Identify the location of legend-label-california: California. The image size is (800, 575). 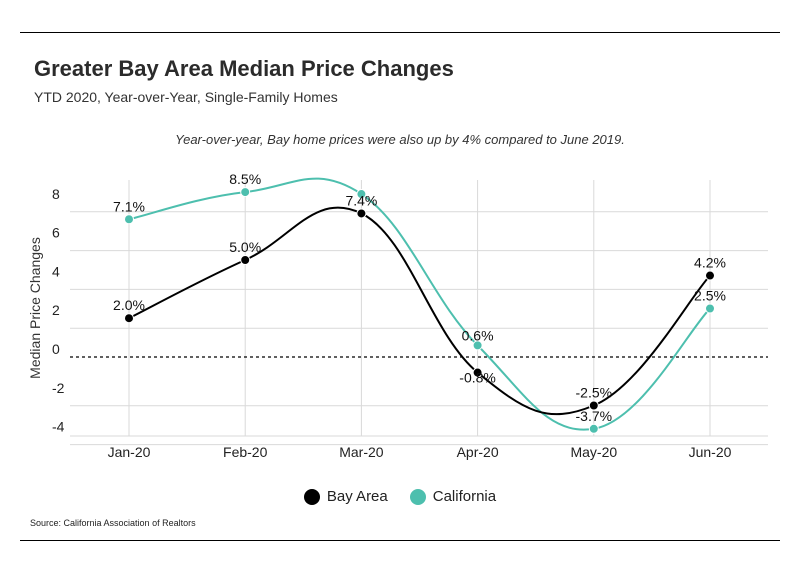
(464, 496).